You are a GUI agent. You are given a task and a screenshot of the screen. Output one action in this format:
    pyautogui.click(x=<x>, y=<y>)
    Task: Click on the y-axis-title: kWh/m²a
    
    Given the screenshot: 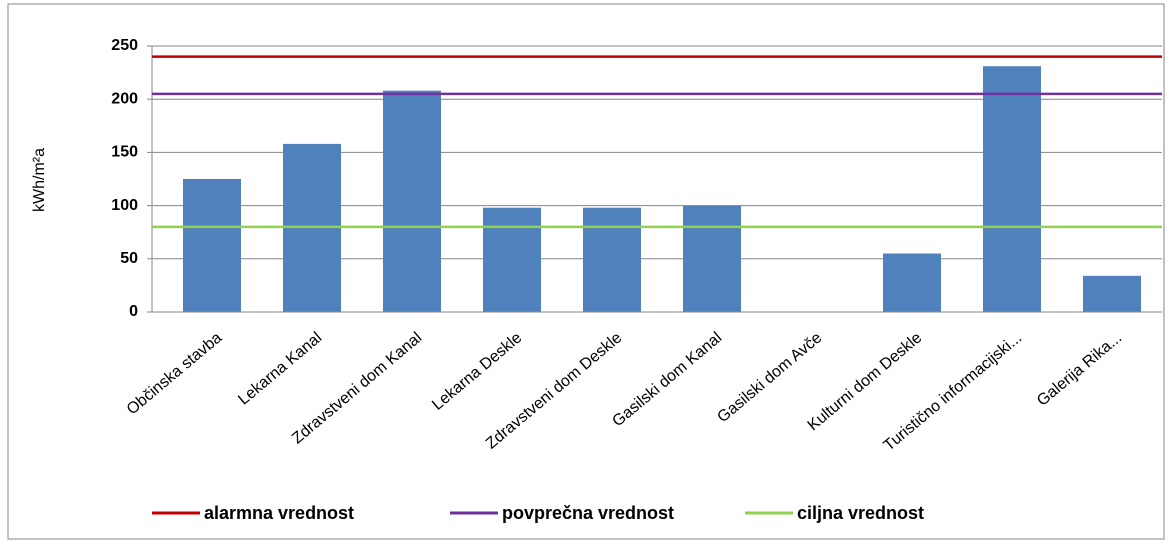 What is the action you would take?
    pyautogui.click(x=39, y=180)
    